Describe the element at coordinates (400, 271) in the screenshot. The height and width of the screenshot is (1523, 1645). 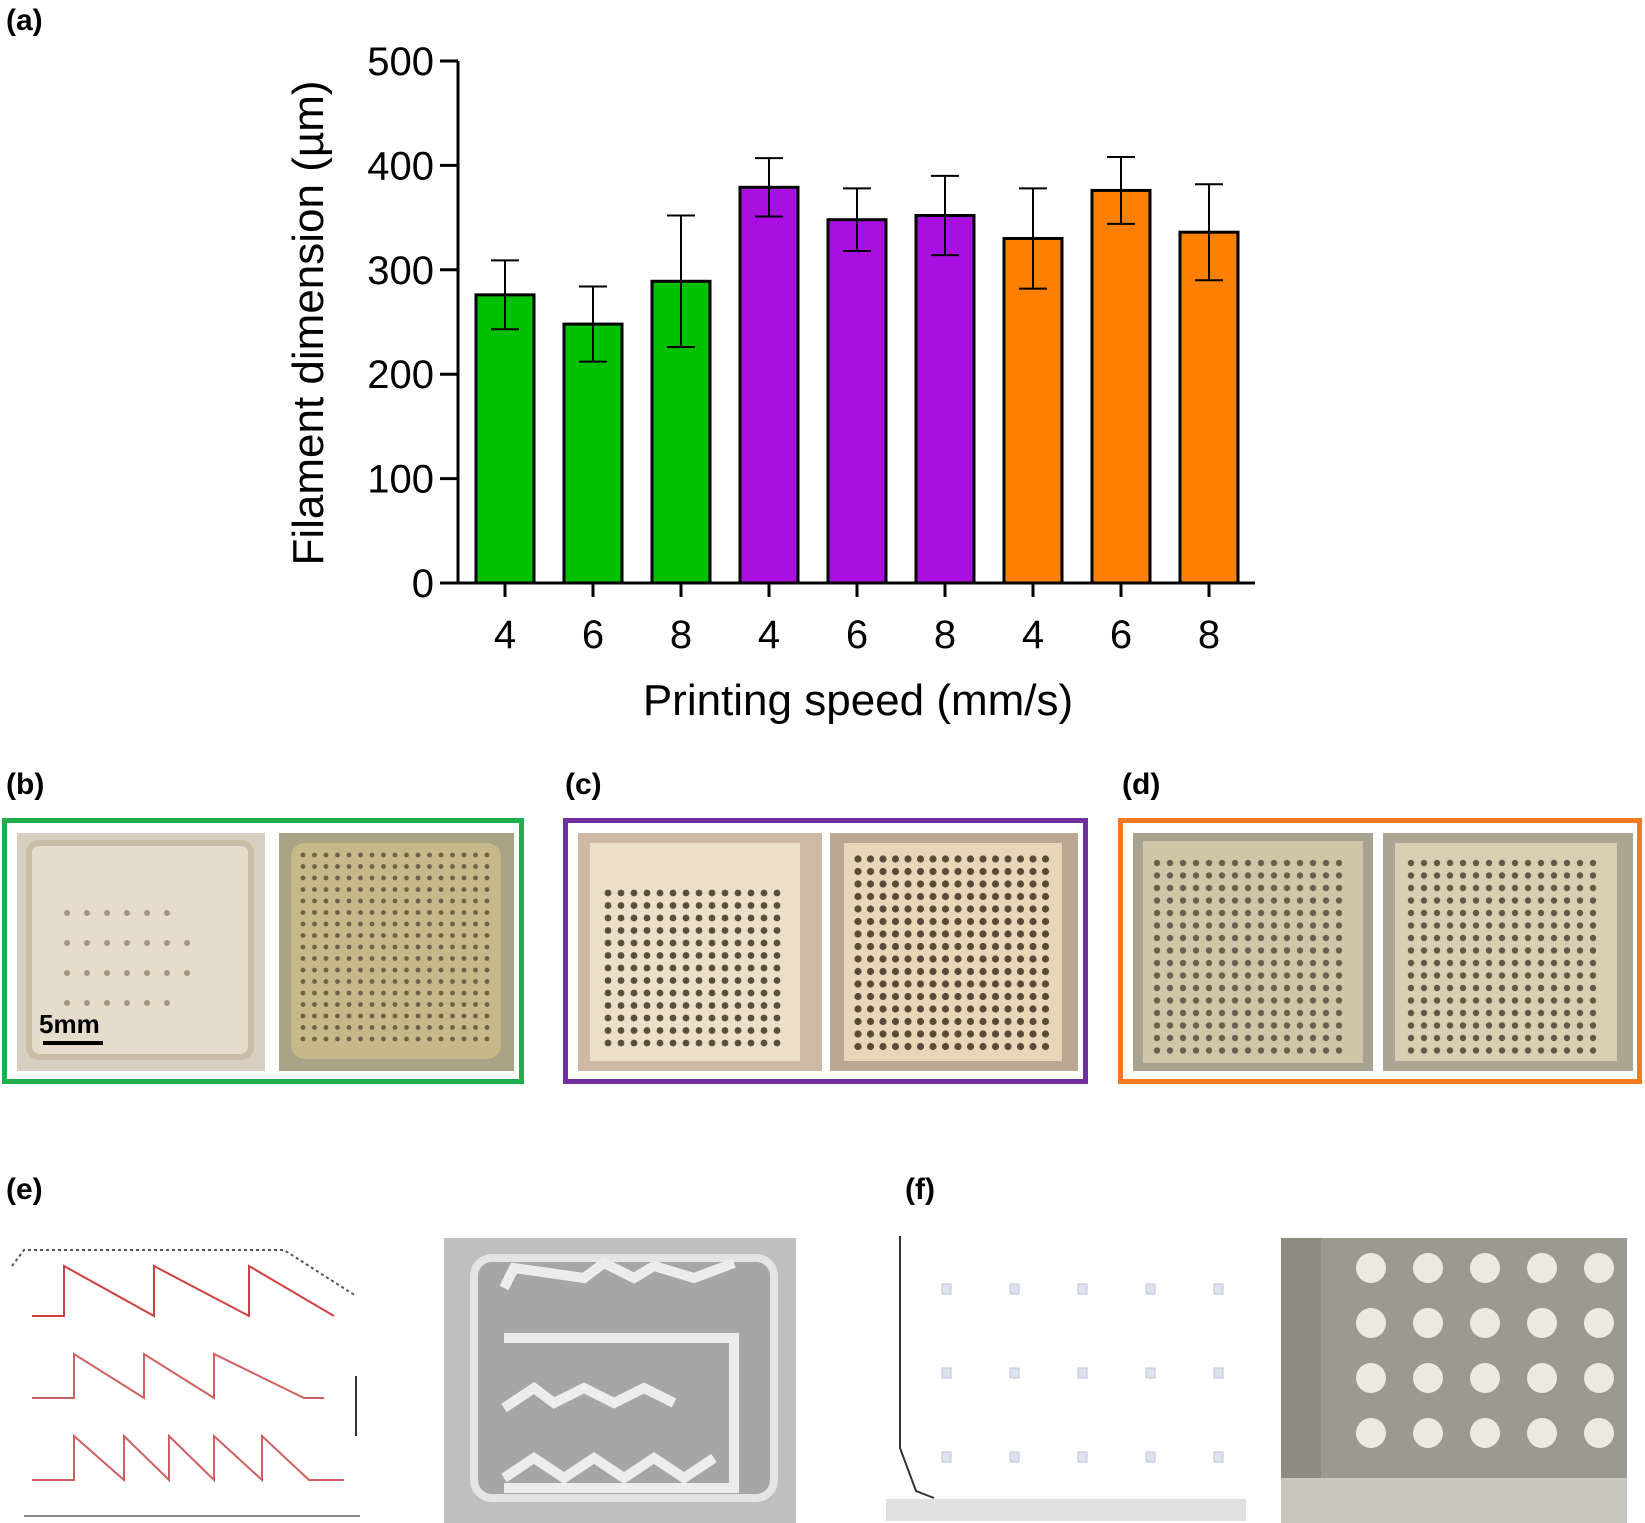
I see `y-tick-label-3: 300` at that location.